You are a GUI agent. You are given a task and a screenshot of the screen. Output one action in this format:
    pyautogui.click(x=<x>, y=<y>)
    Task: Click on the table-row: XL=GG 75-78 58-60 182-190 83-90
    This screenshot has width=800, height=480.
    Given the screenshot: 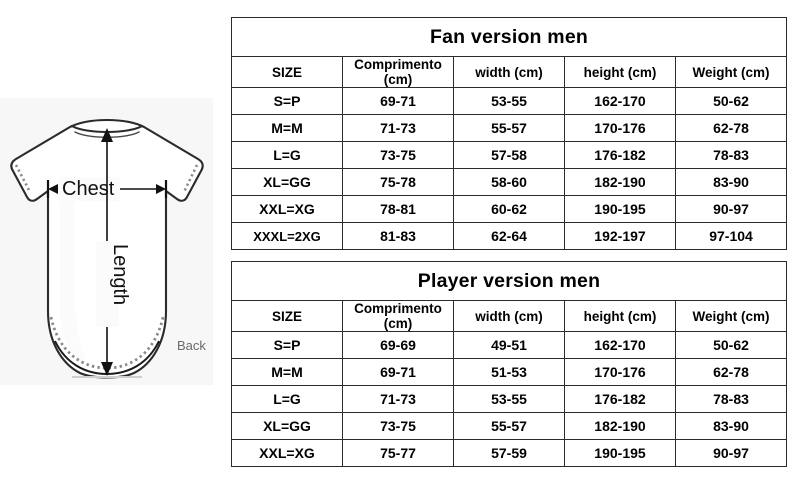 What is the action you would take?
    pyautogui.click(x=509, y=182)
    